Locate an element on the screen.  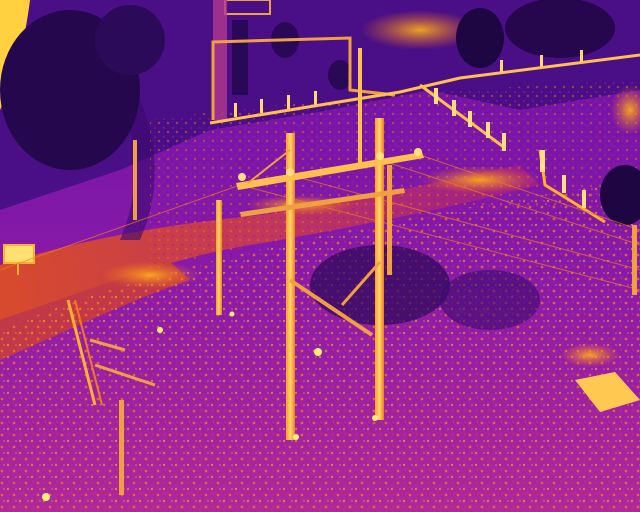
shrub-shadow is located at coordinates (490, 300).